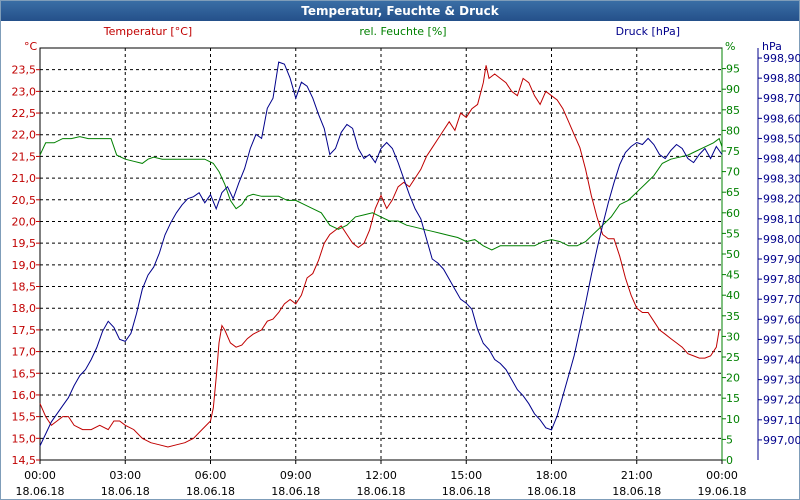 This screenshot has height=500, width=800. Describe the element at coordinates (722, 491) in the screenshot. I see `x-tick-date-label: 19.06.18` at that location.